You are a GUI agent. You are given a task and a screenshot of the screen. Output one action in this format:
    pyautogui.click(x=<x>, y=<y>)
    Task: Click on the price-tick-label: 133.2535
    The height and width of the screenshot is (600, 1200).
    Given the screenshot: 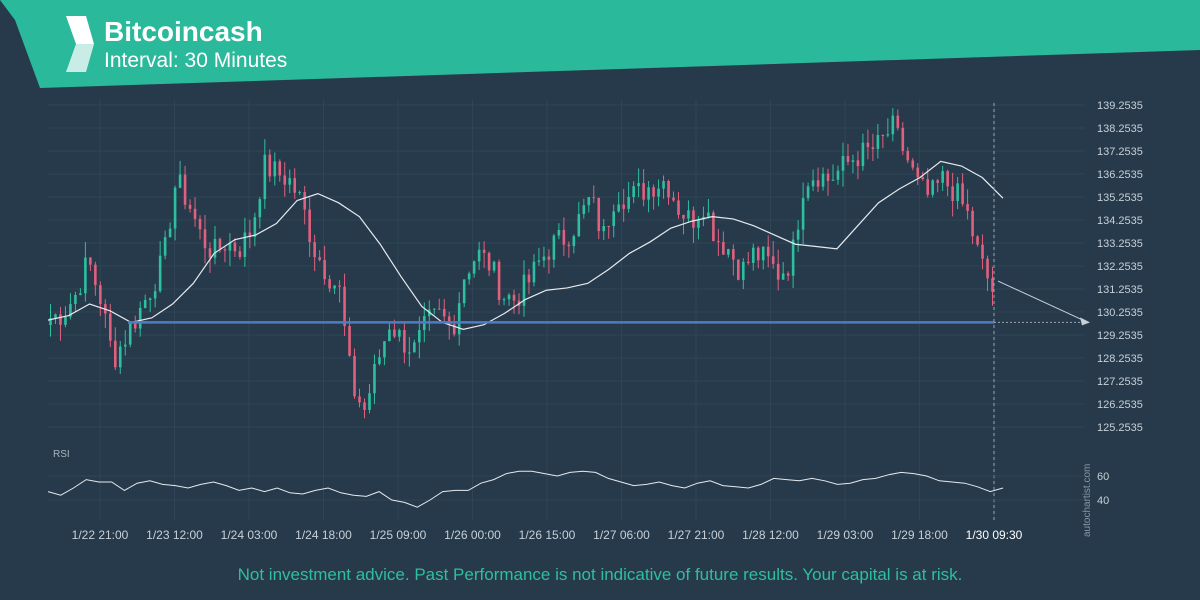 What is the action you would take?
    pyautogui.click(x=1120, y=244)
    